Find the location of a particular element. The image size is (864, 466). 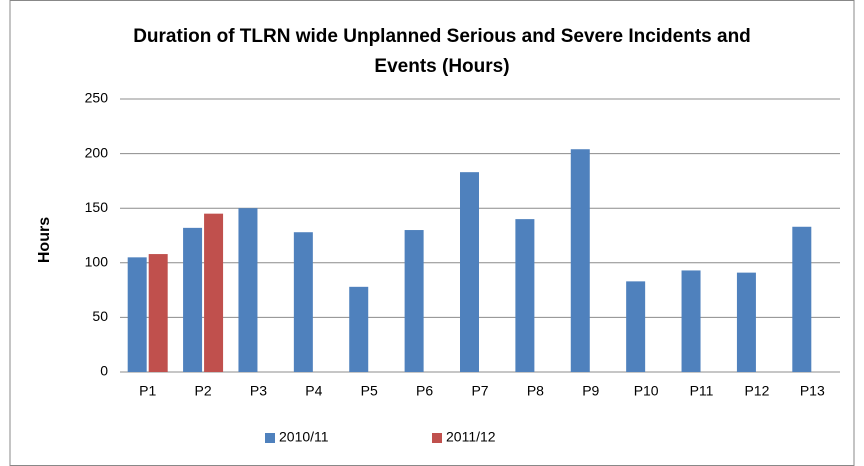

legend-label: 2011/12 is located at coordinates (471, 437).